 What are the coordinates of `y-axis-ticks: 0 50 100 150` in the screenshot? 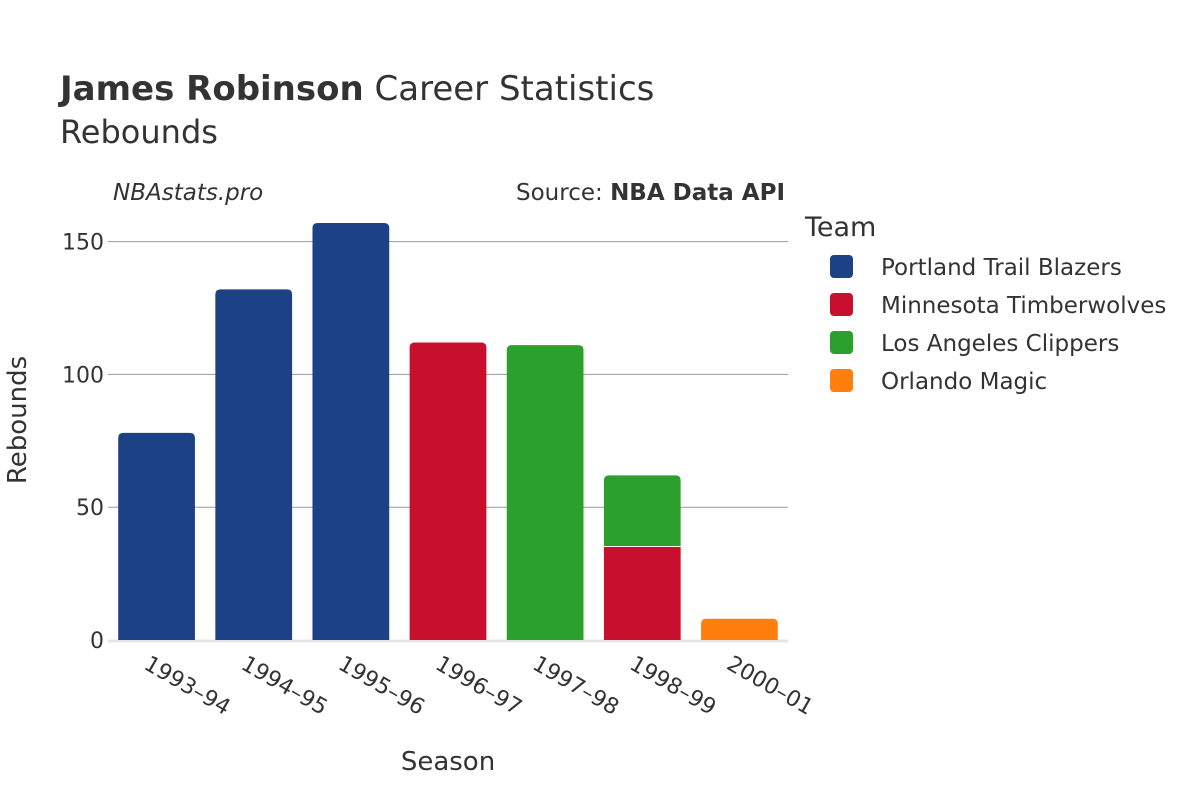 It's located at (83, 442).